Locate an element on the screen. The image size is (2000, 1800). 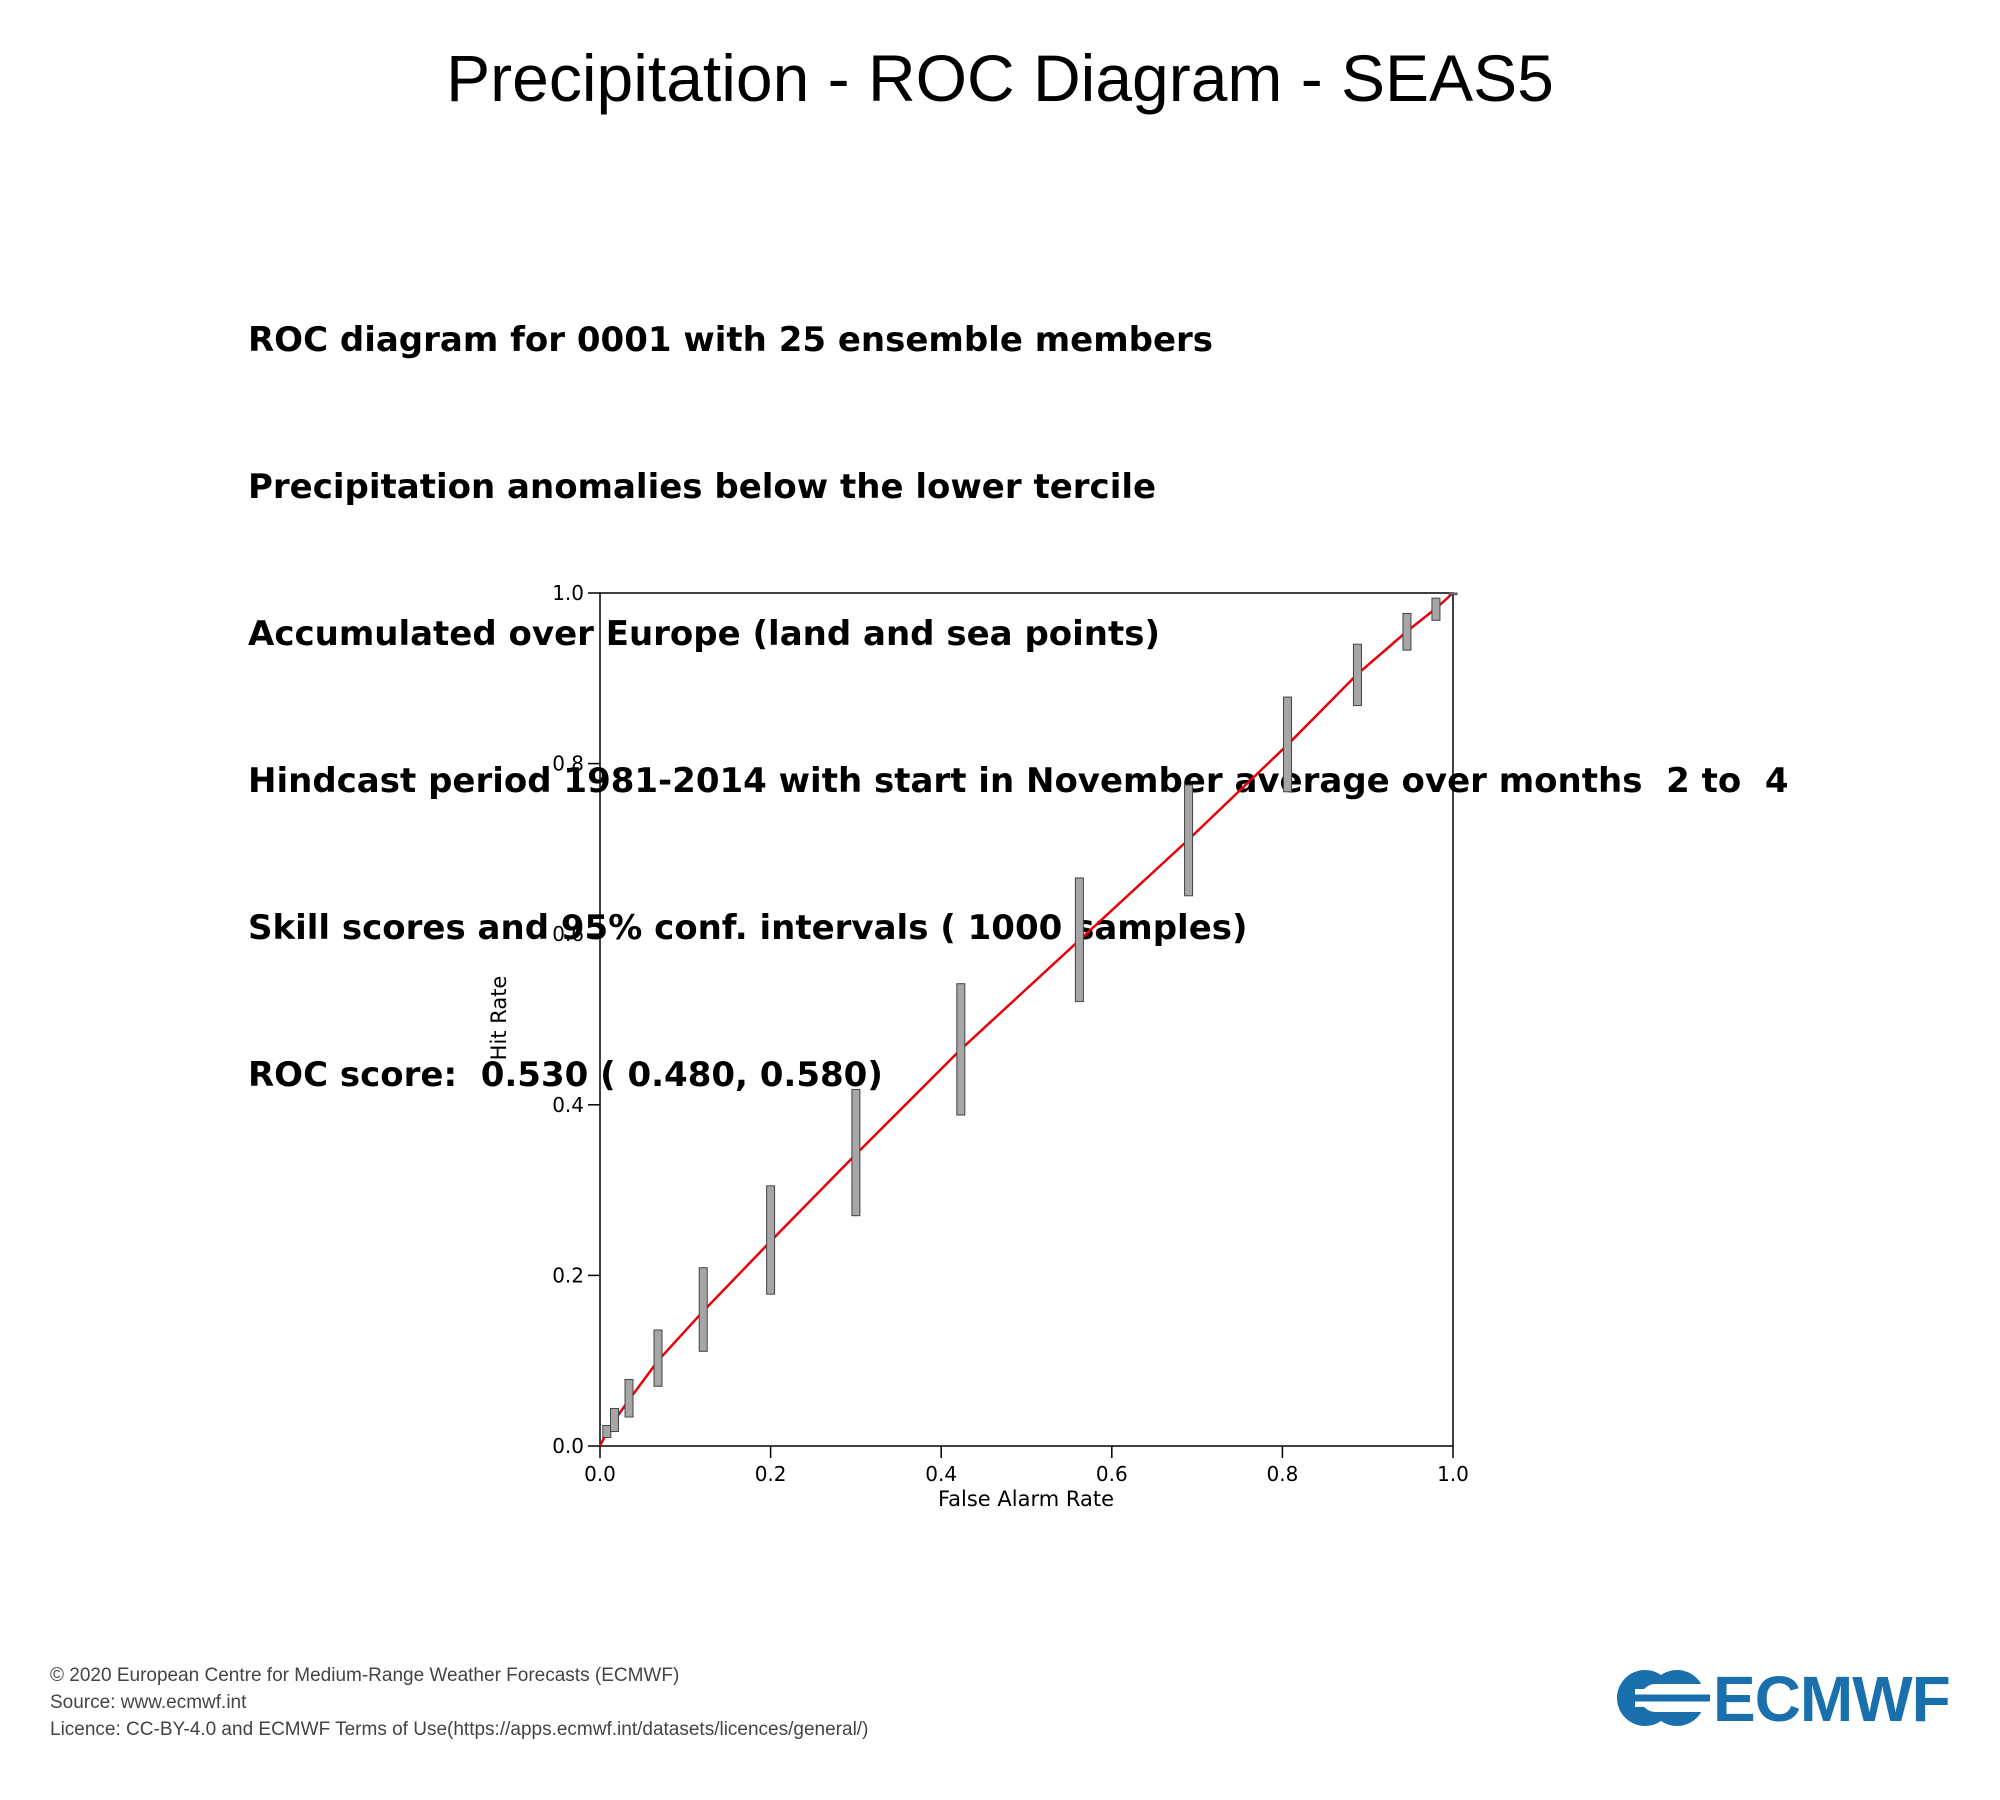
subtitle-line: ROC score: 0.530 ( 0.480, 0.580) is located at coordinates (565, 1075).